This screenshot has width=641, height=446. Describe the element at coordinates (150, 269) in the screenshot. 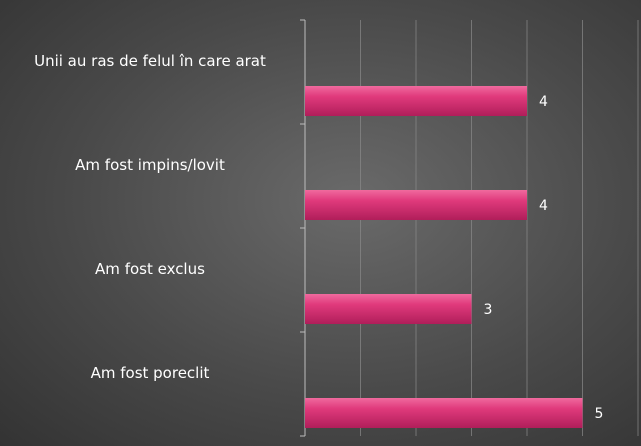

I see `category-label: Am fost exclus` at that location.